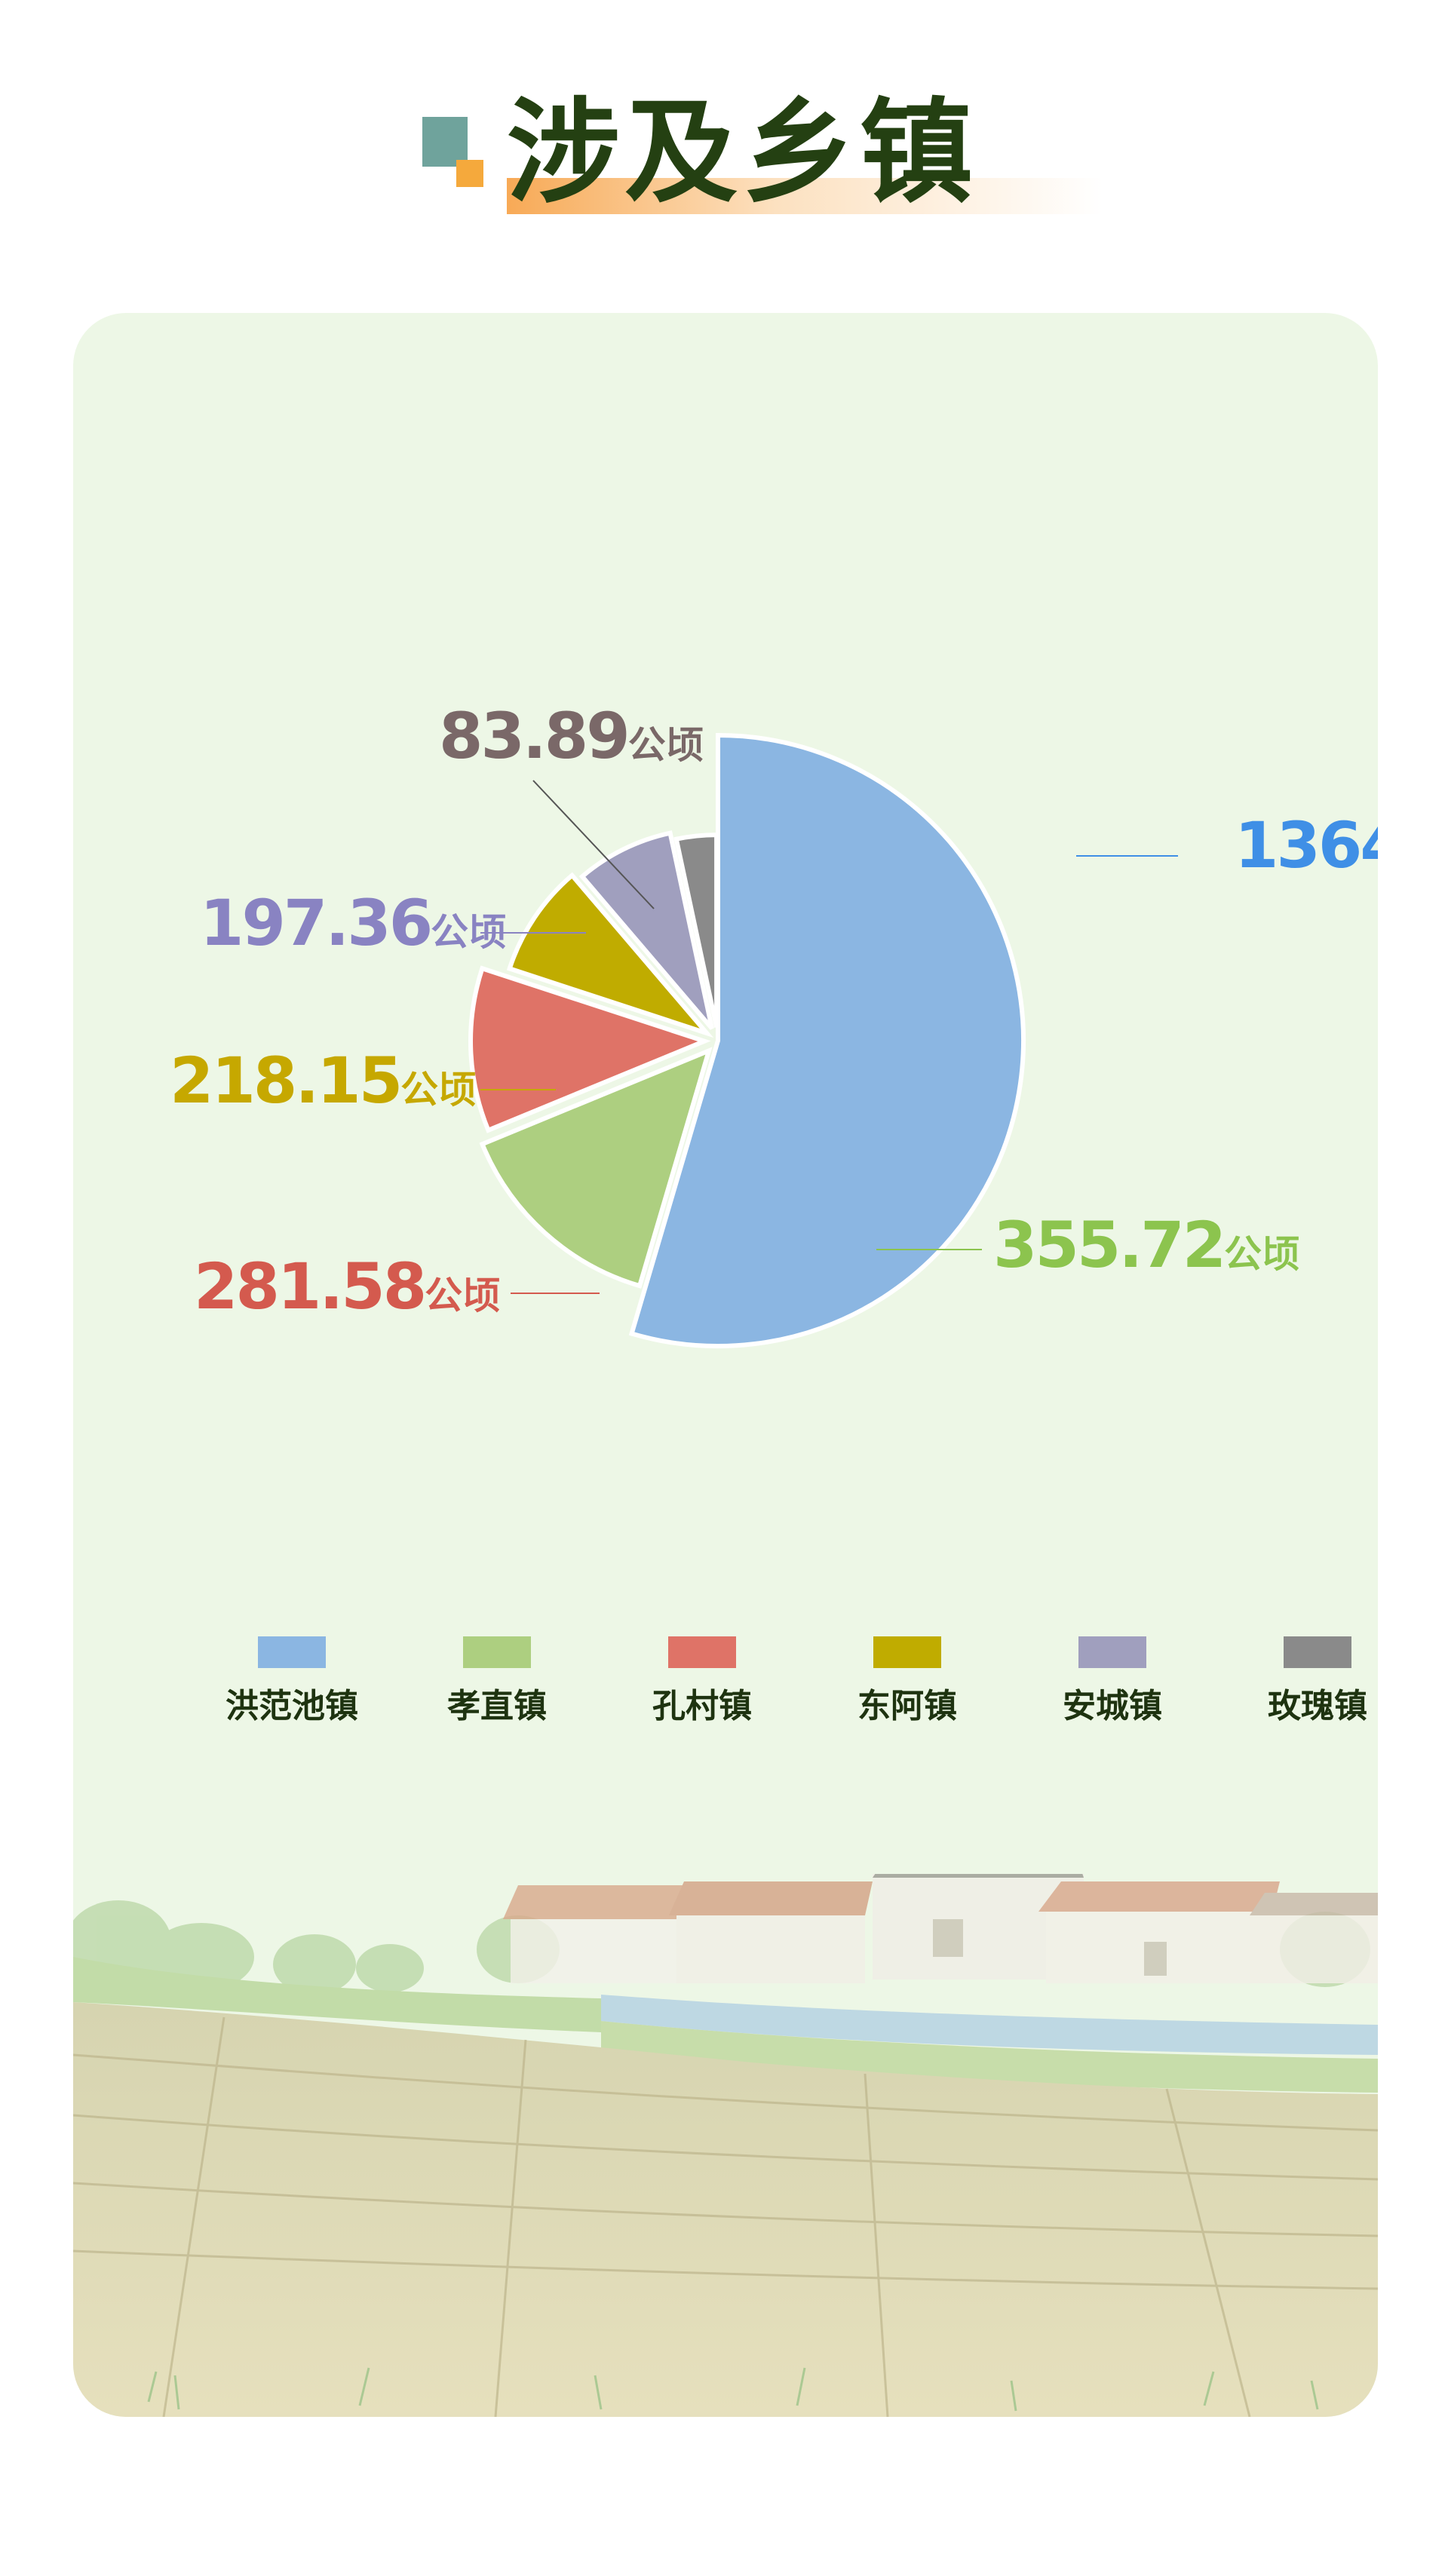  What do you see at coordinates (801, 1693) in the screenshot?
I see `chart-legend: 洪范池镇 孝直镇 孔村镇 东阿镇 安城镇 玫瑰镇` at bounding box center [801, 1693].